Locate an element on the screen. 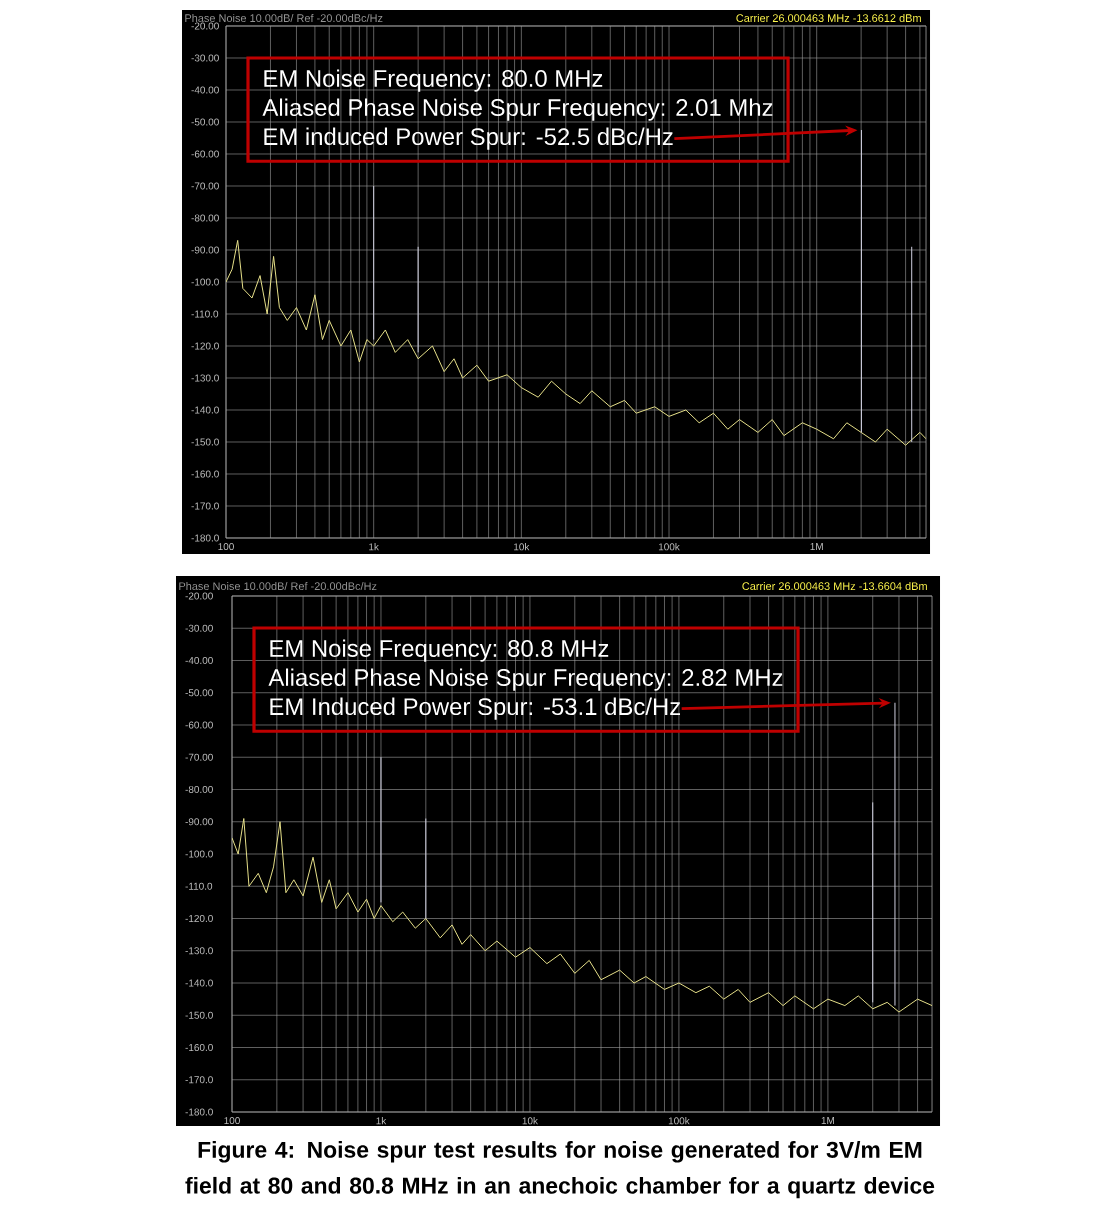 This screenshot has height=1224, width=1120. annotation: EM induced Power Spur: -52.5 dBc/Hz is located at coordinates (468, 138).